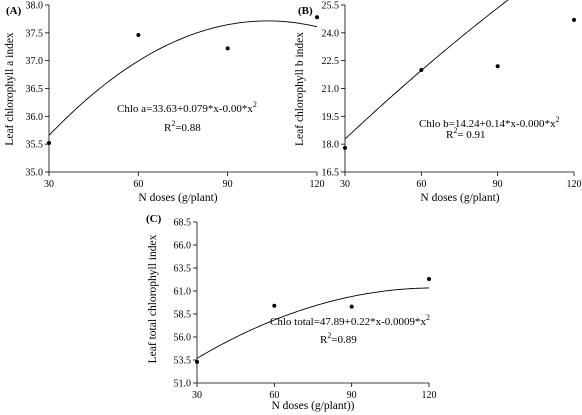 This screenshot has width=582, height=415. What do you see at coordinates (331, 89) in the screenshot?
I see `y-tick-label-b: 21.0` at bounding box center [331, 89].